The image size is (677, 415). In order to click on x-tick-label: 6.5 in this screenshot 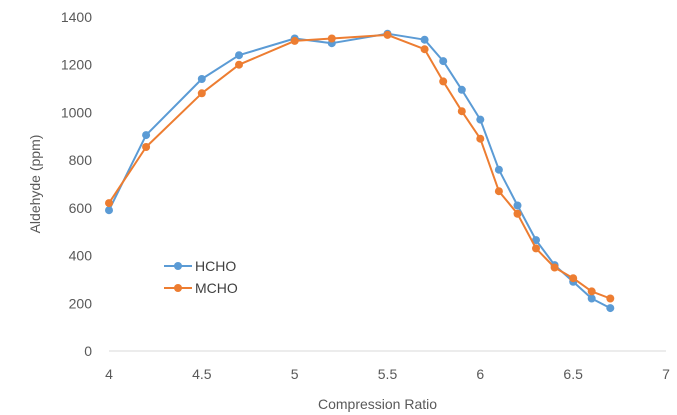, I will do `click(573, 374)`.